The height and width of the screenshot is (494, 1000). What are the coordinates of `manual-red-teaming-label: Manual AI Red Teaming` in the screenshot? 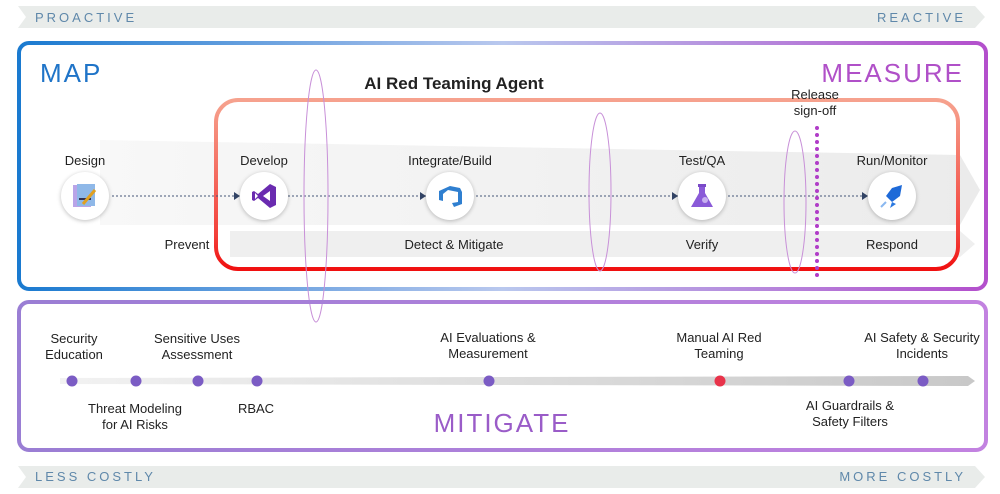 It's located at (719, 345).